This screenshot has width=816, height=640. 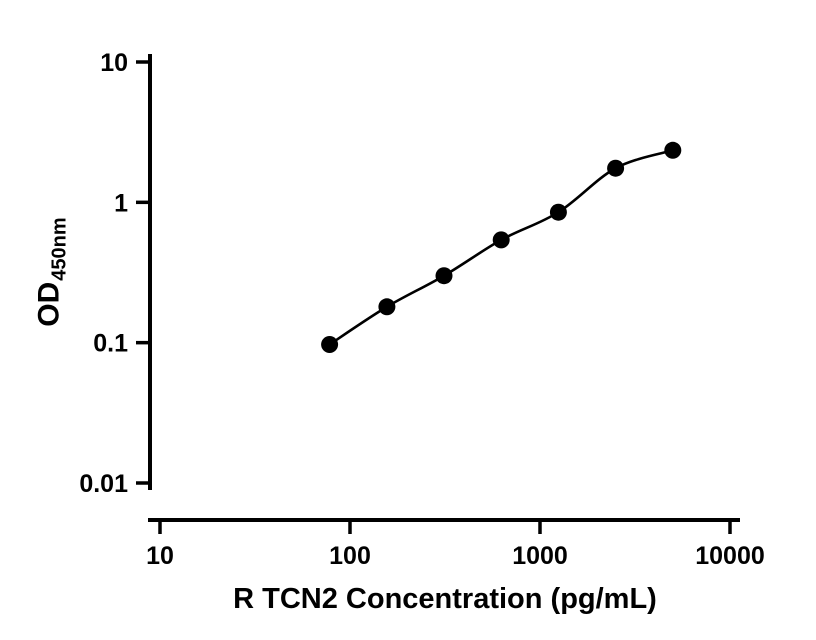 I want to click on y-axis-title-main: OD, so click(x=49, y=304).